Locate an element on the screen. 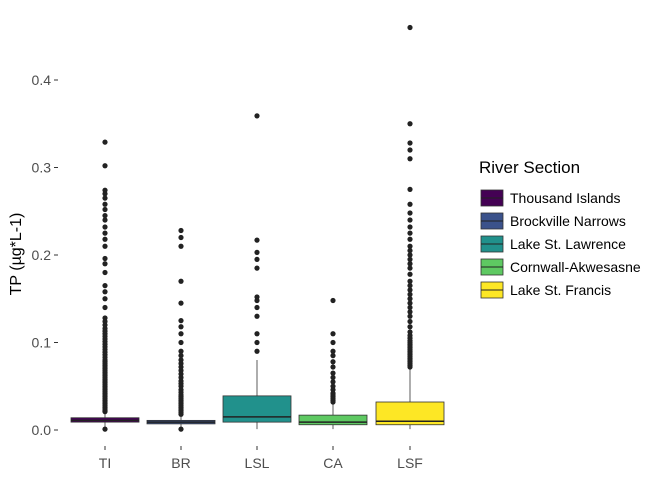 This screenshot has width=672, height=480. x-axis: TI BR LSL CA LSF is located at coordinates (261, 458).